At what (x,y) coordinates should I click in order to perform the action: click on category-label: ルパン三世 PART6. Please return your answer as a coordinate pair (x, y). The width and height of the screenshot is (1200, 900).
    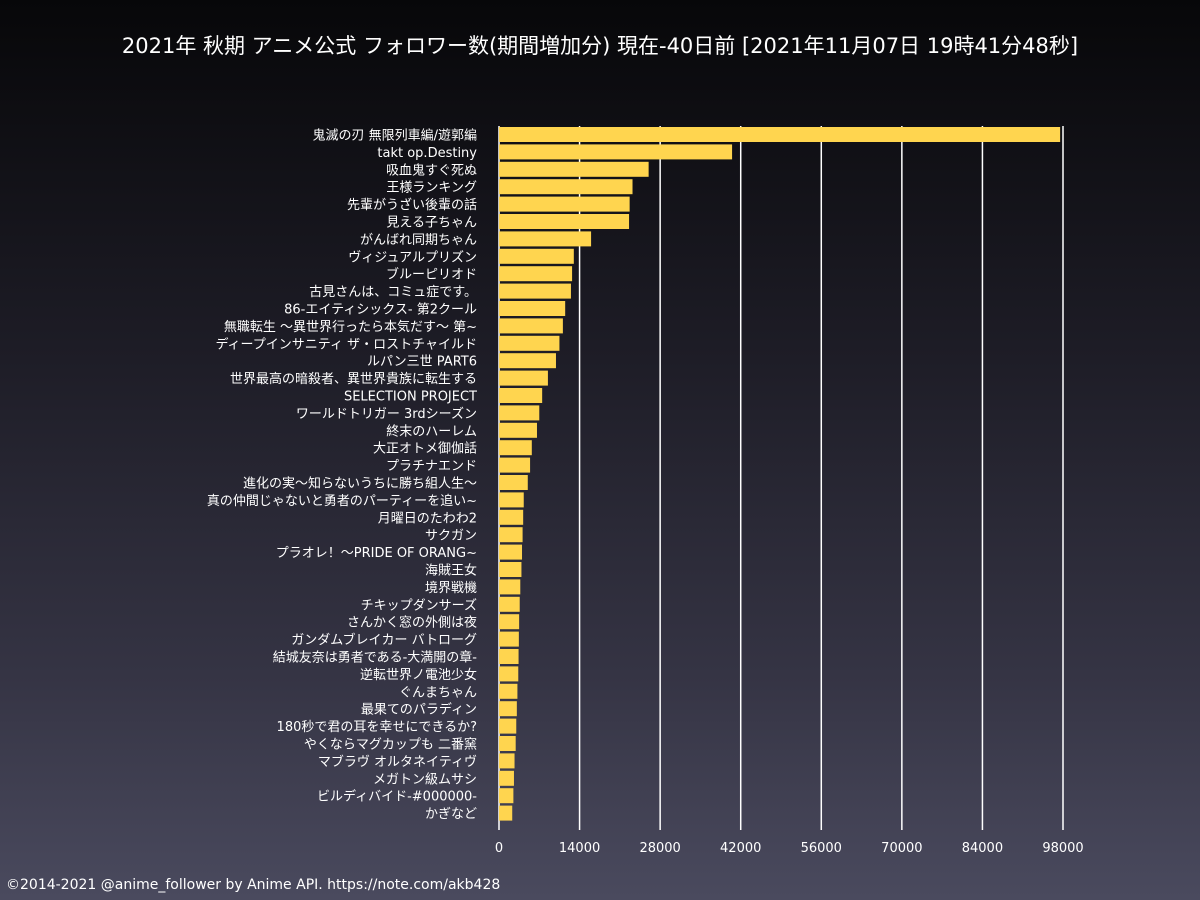
    Looking at the image, I should click on (422, 362).